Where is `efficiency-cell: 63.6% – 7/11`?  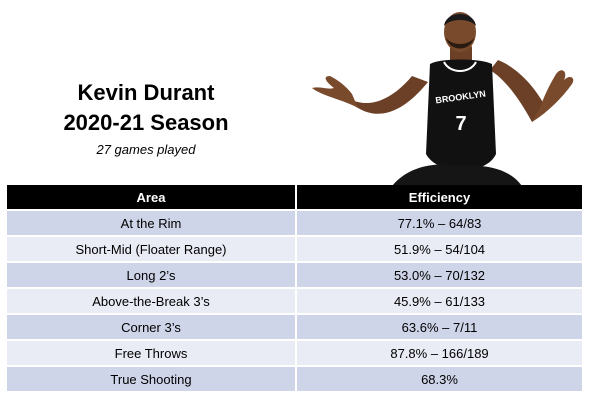
efficiency-cell: 63.6% – 7/11 is located at coordinates (439, 326).